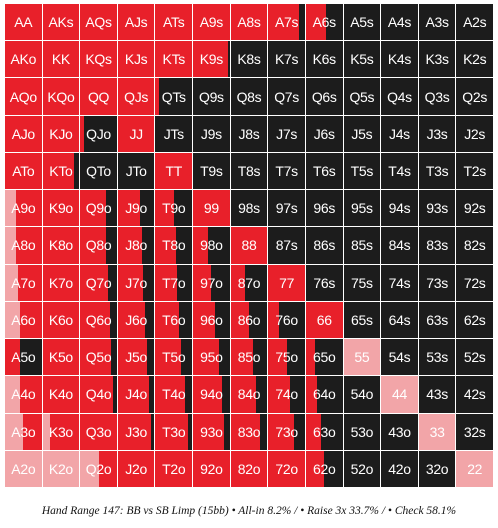  What do you see at coordinates (475, 133) in the screenshot?
I see `hand-label: J2s` at bounding box center [475, 133].